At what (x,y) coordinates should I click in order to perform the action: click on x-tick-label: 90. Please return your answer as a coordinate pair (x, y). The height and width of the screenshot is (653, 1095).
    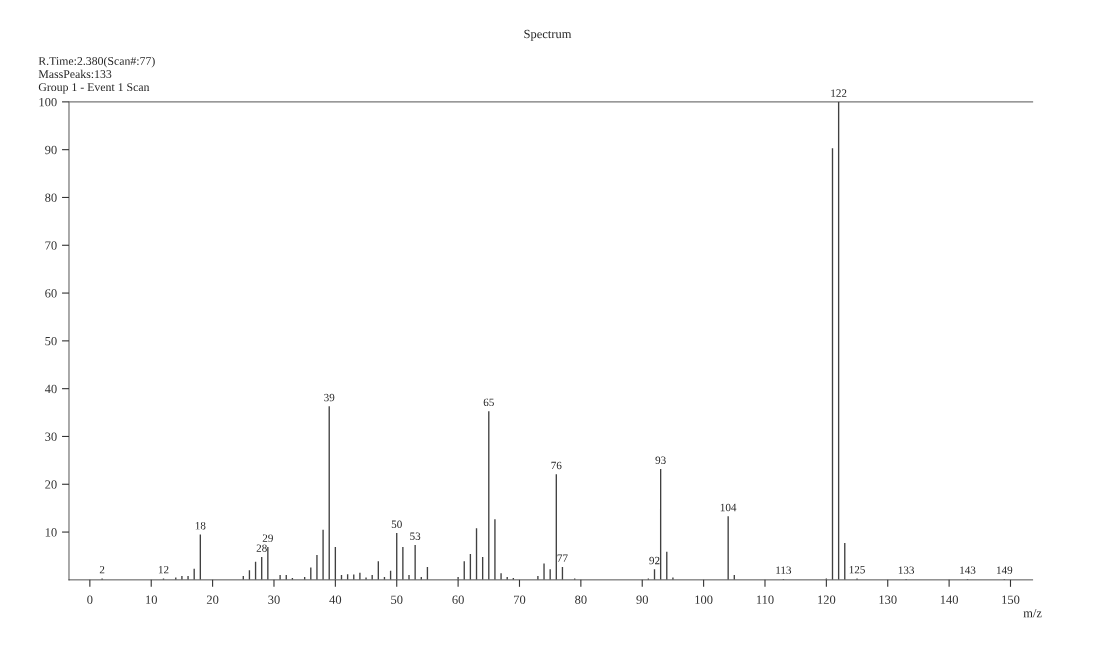
    Looking at the image, I should click on (642, 599).